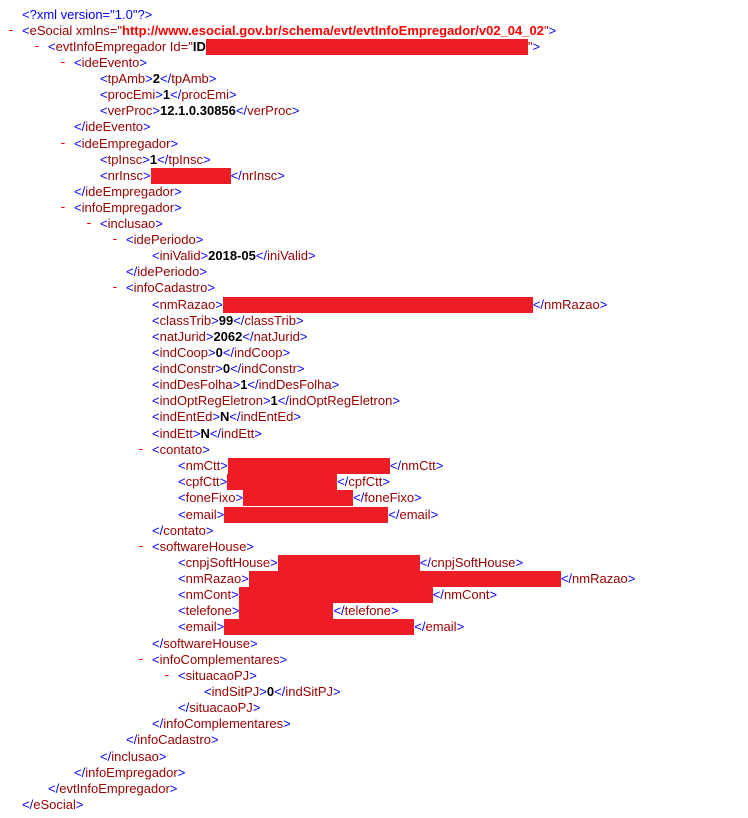 The height and width of the screenshot is (818, 748). Describe the element at coordinates (389, 497) in the screenshot. I see `xml-tag-name: foneFixo` at that location.